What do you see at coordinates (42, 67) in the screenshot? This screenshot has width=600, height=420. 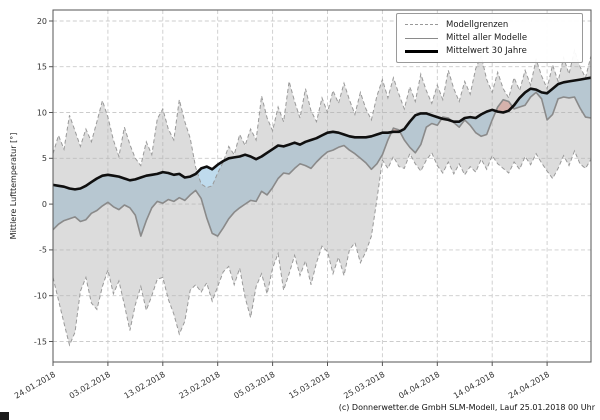 I see `y-tick-label: 15` at bounding box center [42, 67].